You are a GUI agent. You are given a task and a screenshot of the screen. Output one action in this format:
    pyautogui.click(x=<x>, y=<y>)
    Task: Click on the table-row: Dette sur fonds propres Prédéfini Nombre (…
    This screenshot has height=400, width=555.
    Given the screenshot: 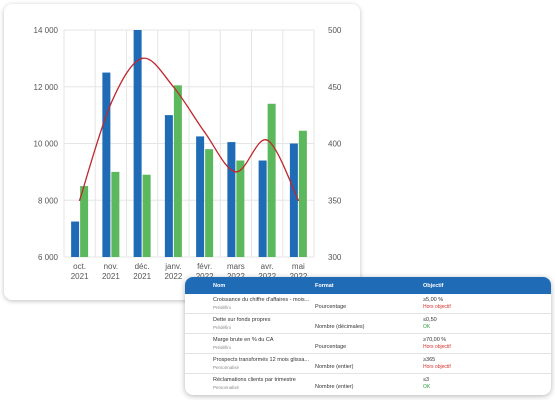 What is the action you would take?
    pyautogui.click(x=368, y=324)
    